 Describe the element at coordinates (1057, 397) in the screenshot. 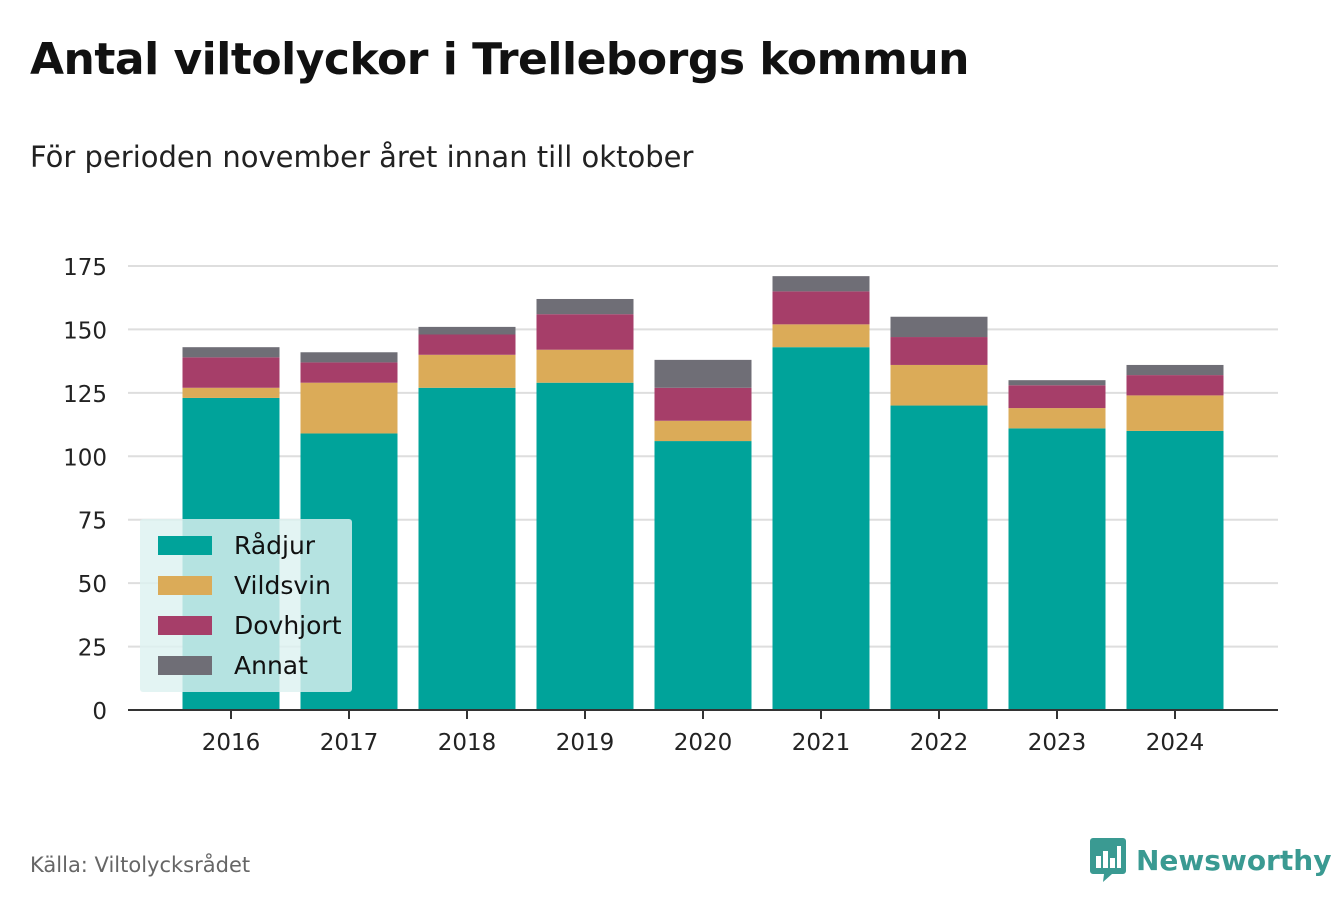

I see `bar-segment-dovhjort-2023` at that location.